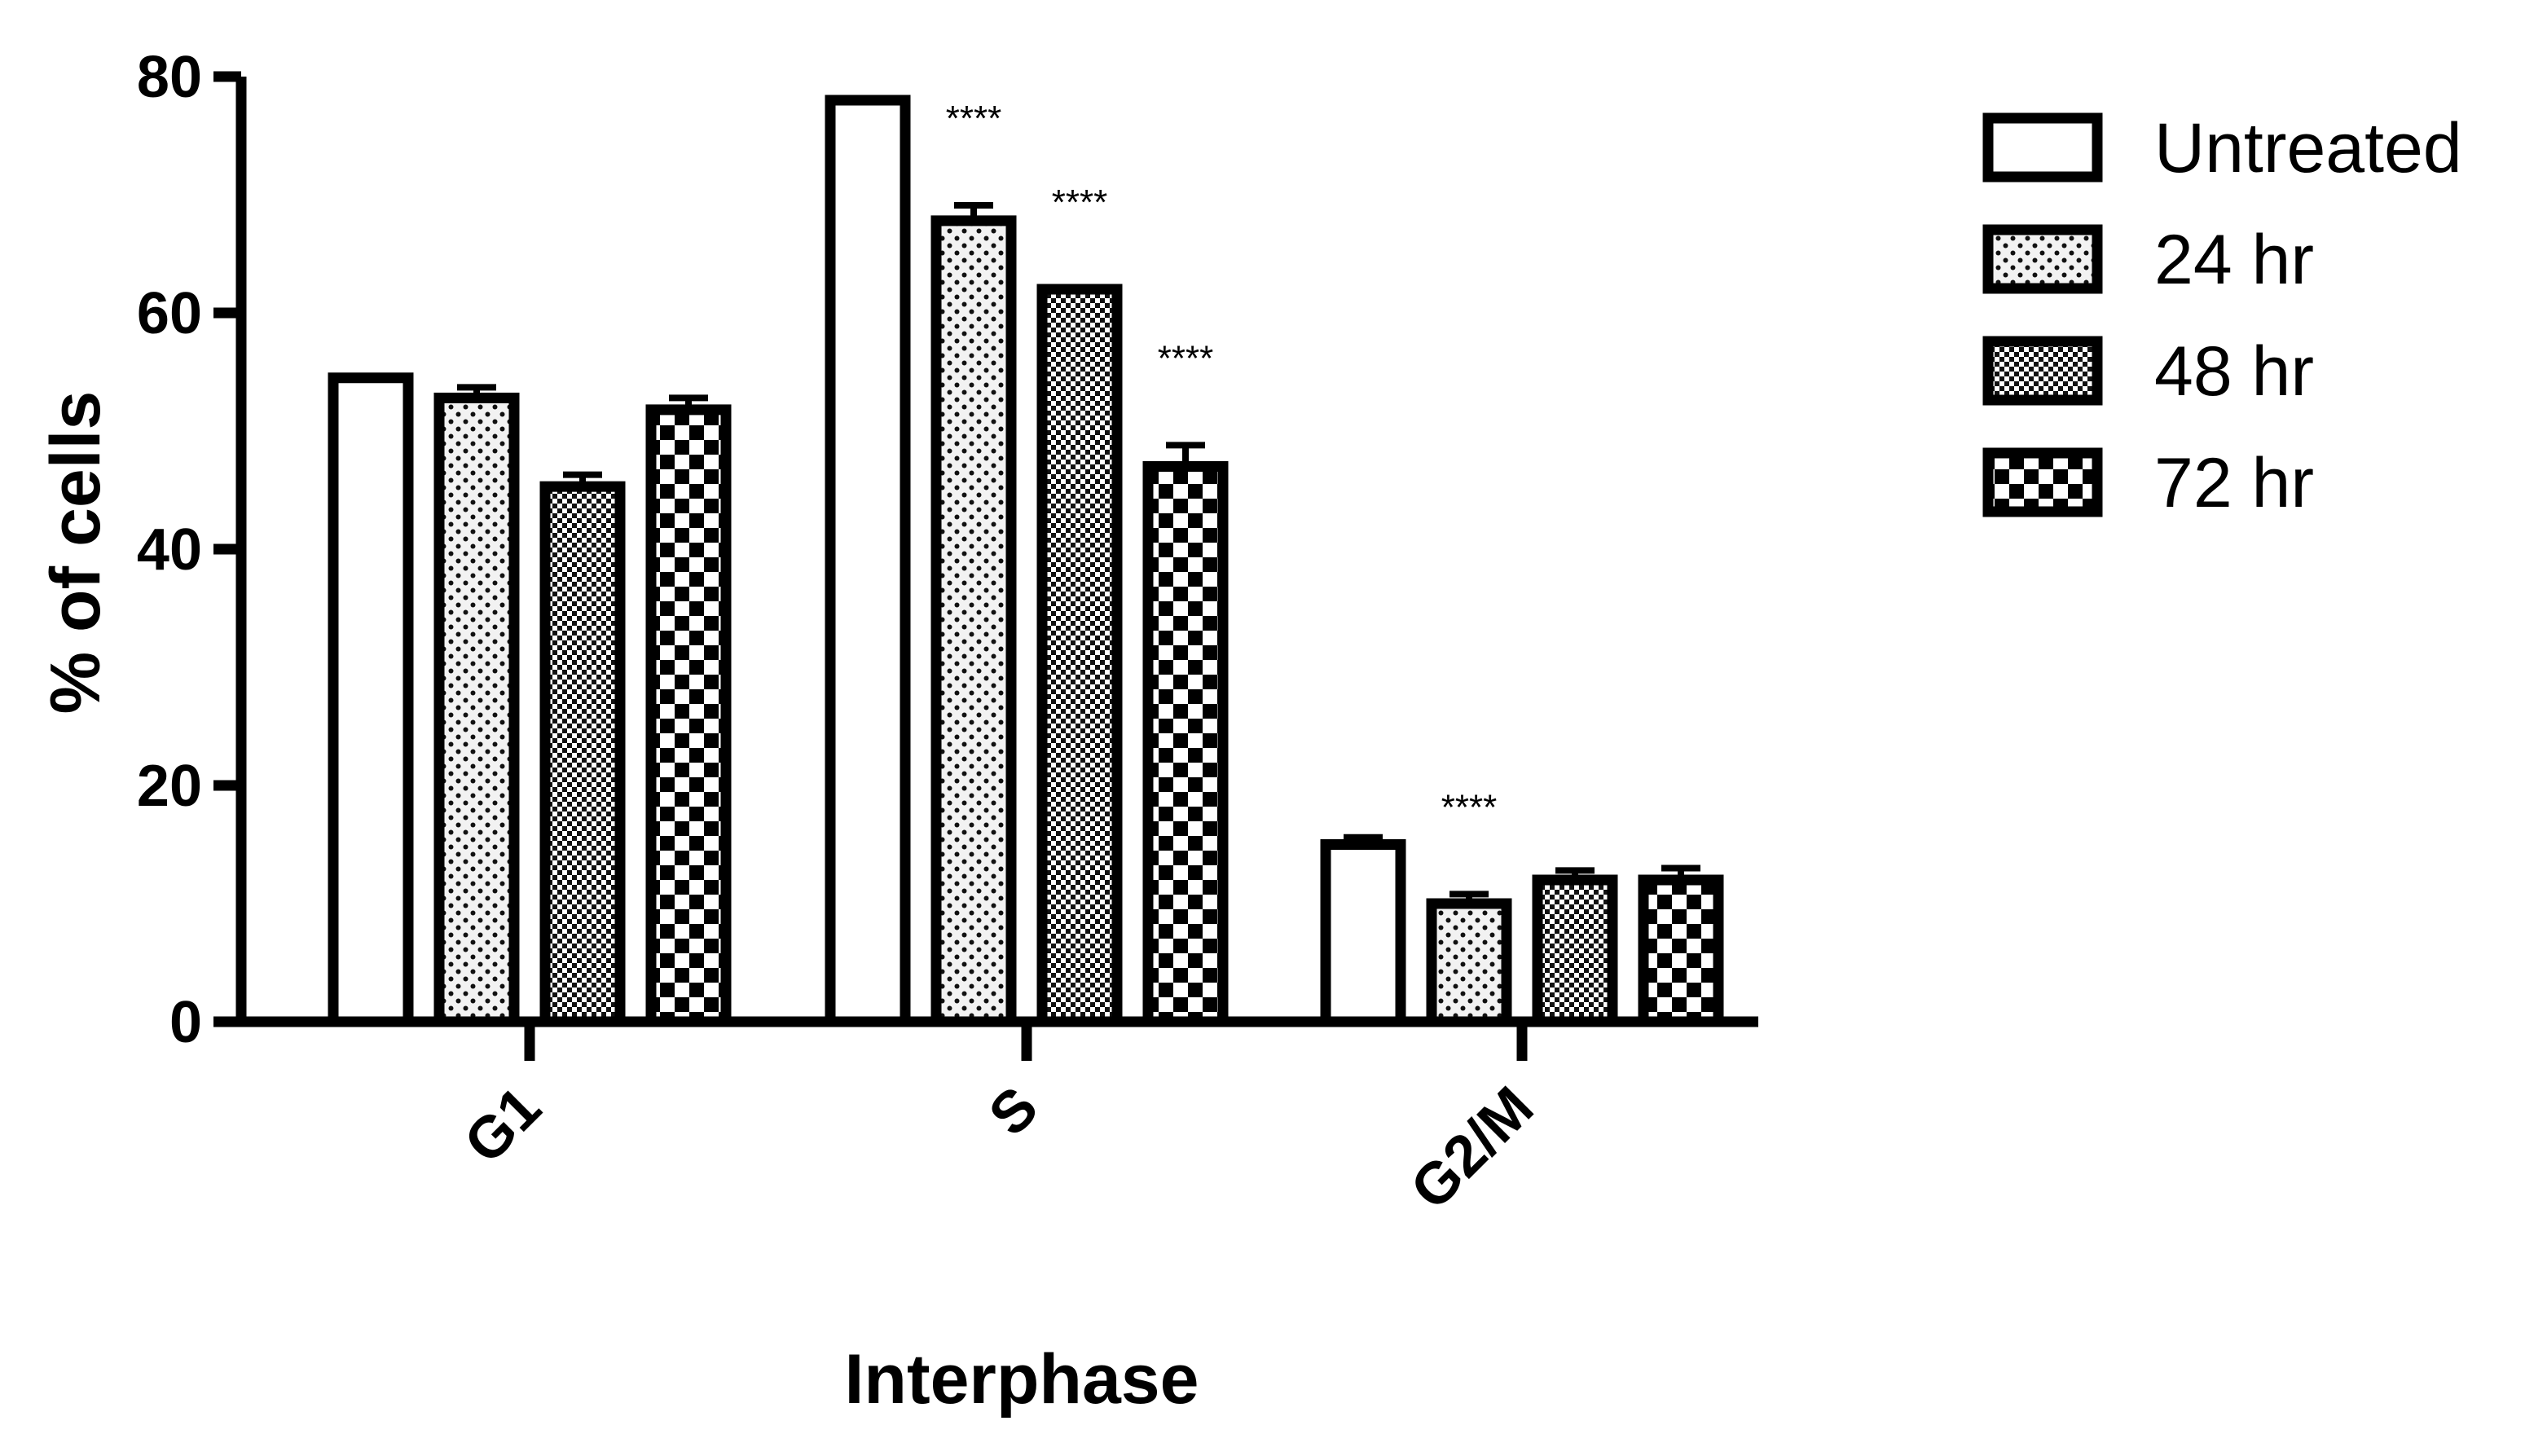  Describe the element at coordinates (974, 119) in the screenshot. I see `significance-label-s-24-hr: ****` at that location.